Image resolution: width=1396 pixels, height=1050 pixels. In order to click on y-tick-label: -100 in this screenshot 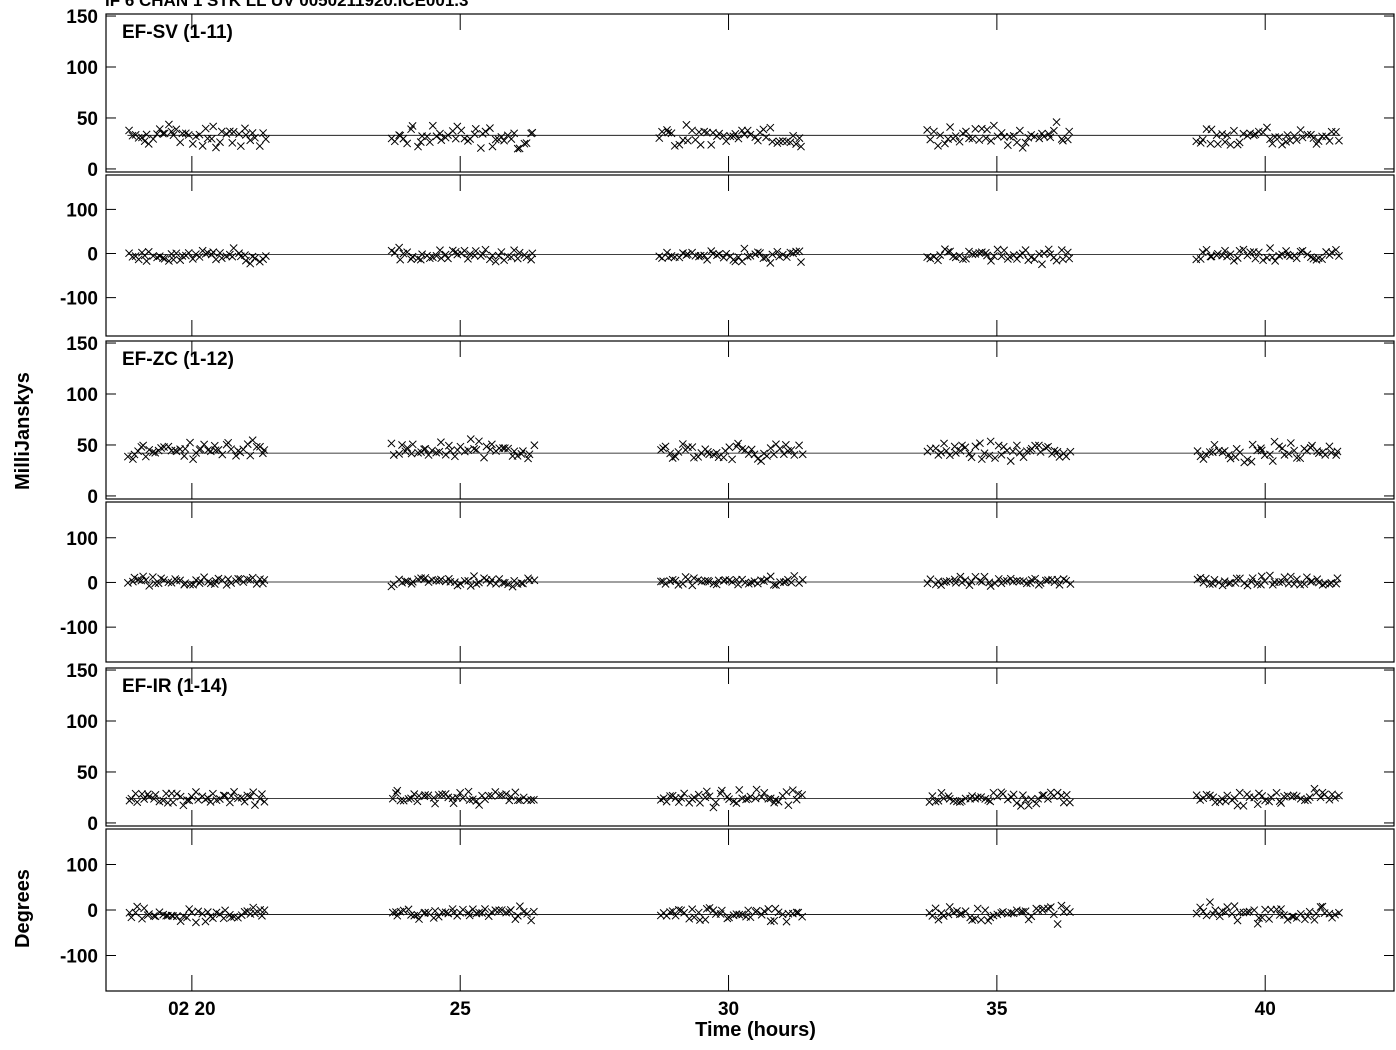, I will do `click(79, 628)`.